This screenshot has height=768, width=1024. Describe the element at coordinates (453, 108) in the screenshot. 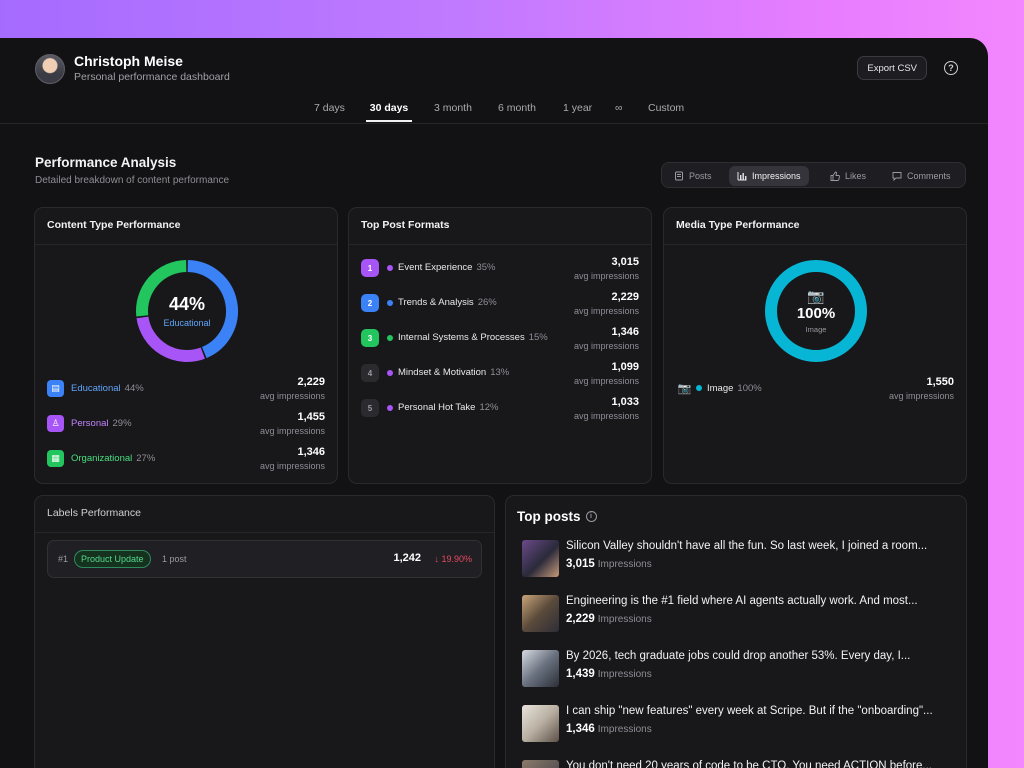

I see `range-tab-3-month: 3 month` at that location.